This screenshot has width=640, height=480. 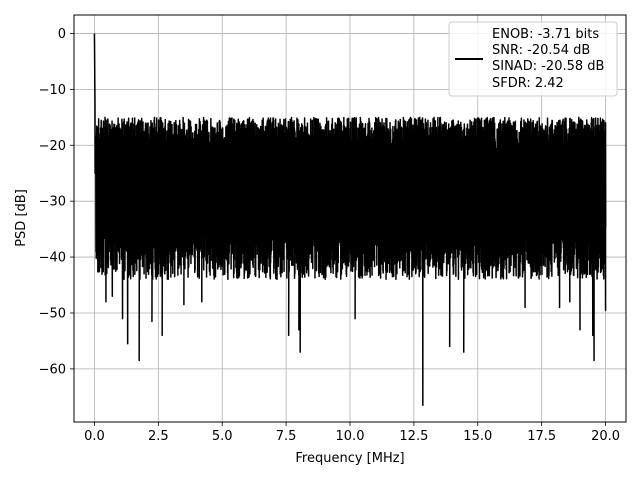 I want to click on x-tick-label: 20.0, so click(x=605, y=436).